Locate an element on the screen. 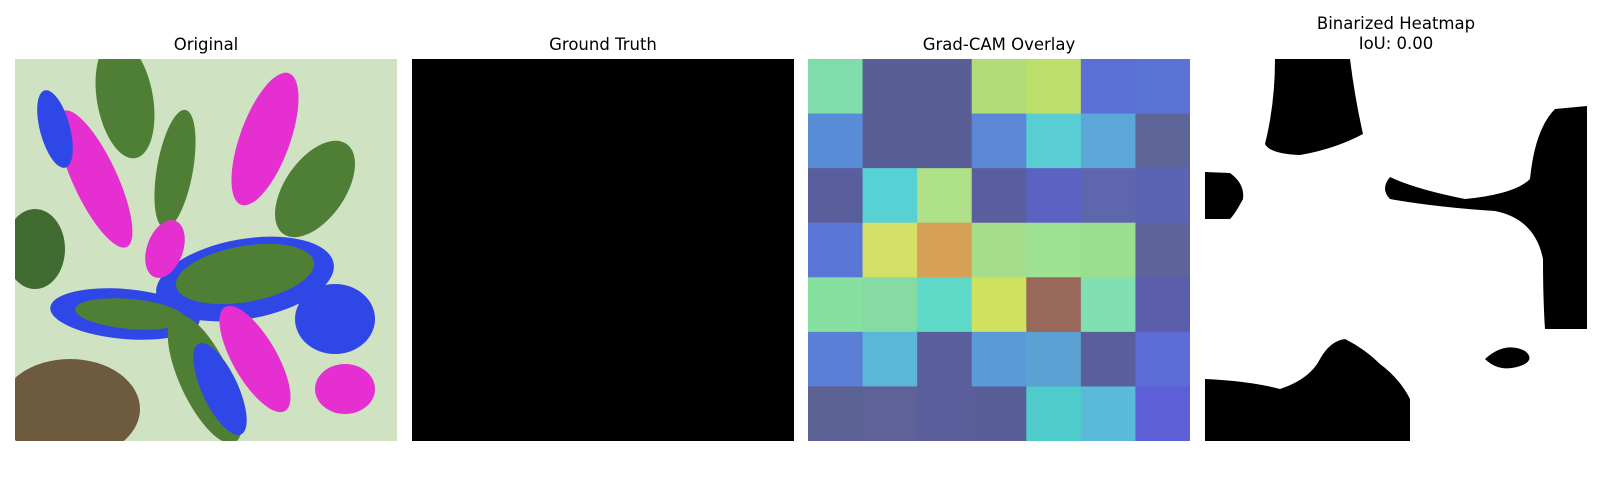 This screenshot has width=1600, height=500. binary-blob-top is located at coordinates (1314, 107).